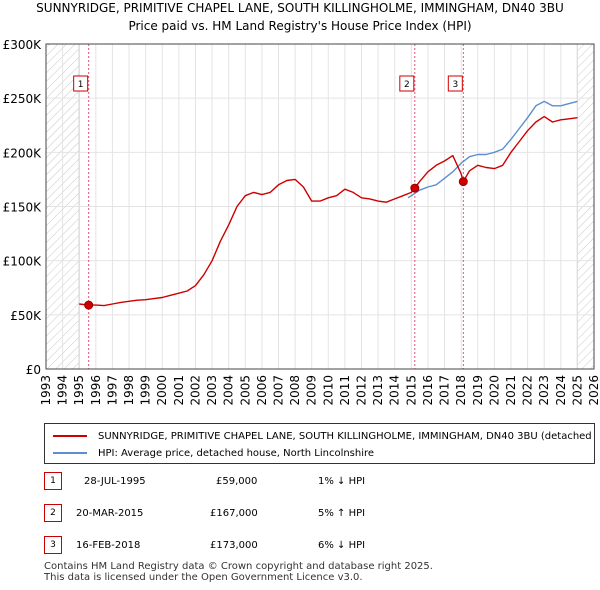 Image resolution: width=600 pixels, height=590 pixels. What do you see at coordinates (411, 390) in the screenshot?
I see `x-tick-label: 2015` at bounding box center [411, 390].